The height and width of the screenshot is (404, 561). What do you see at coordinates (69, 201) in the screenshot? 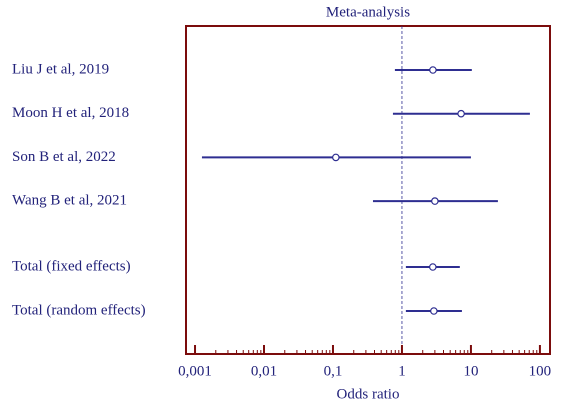
I see `row-label: Wang B et al, 2021` at bounding box center [69, 201].